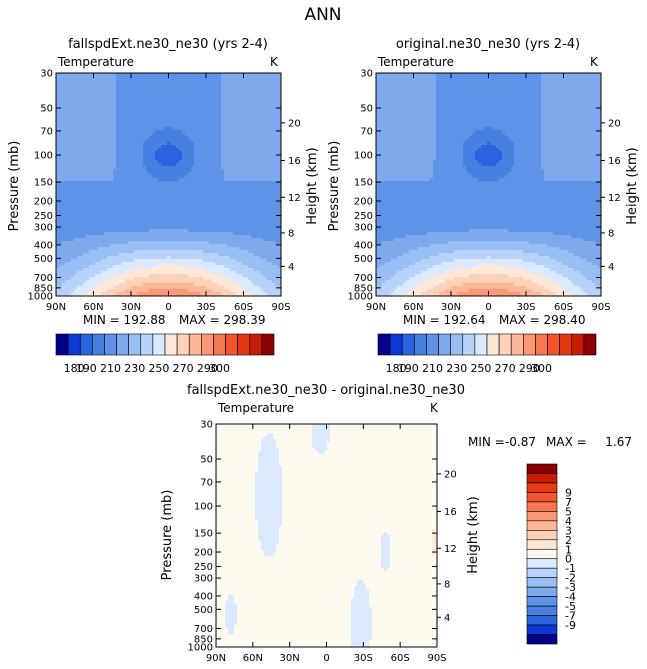  I want to click on colorbar-label: 300, so click(541, 368).